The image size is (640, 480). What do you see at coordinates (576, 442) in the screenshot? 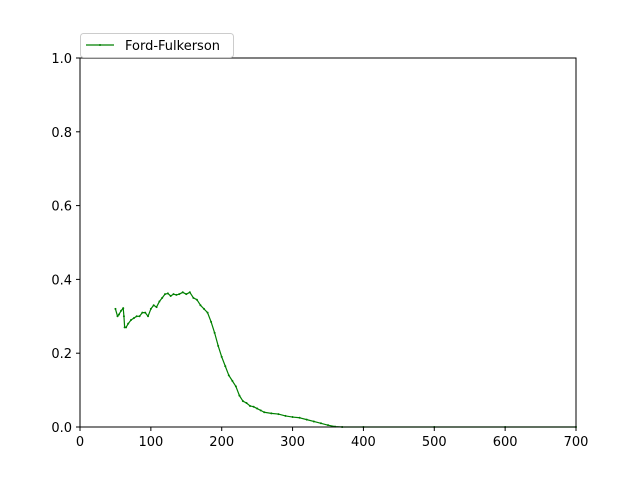
I see `x-tick-label: 700` at bounding box center [576, 442].